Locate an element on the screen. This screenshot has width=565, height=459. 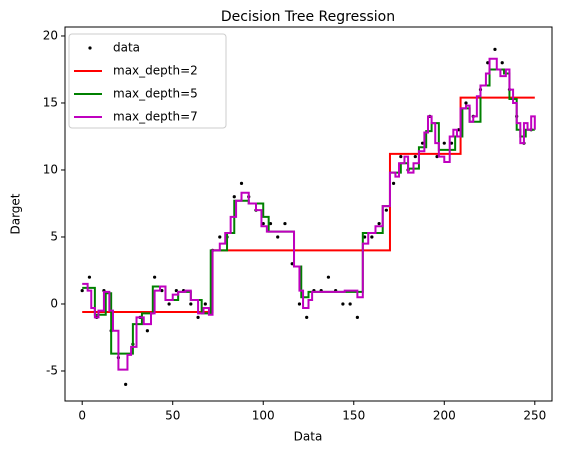
legend-label: data is located at coordinates (126, 48).